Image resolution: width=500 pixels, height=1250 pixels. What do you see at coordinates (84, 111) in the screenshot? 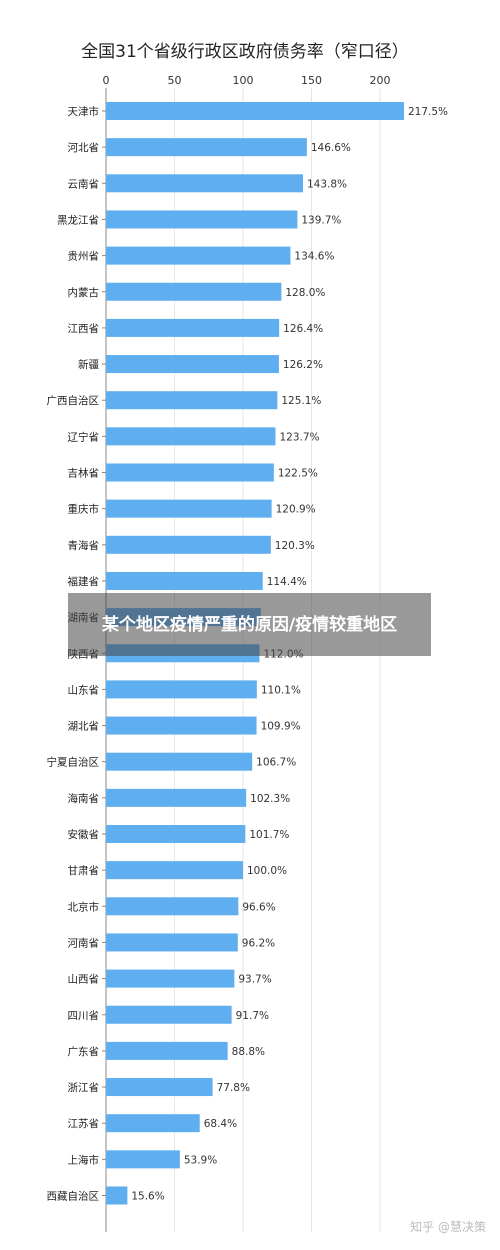
I see `category-label: 天津市` at bounding box center [84, 111].